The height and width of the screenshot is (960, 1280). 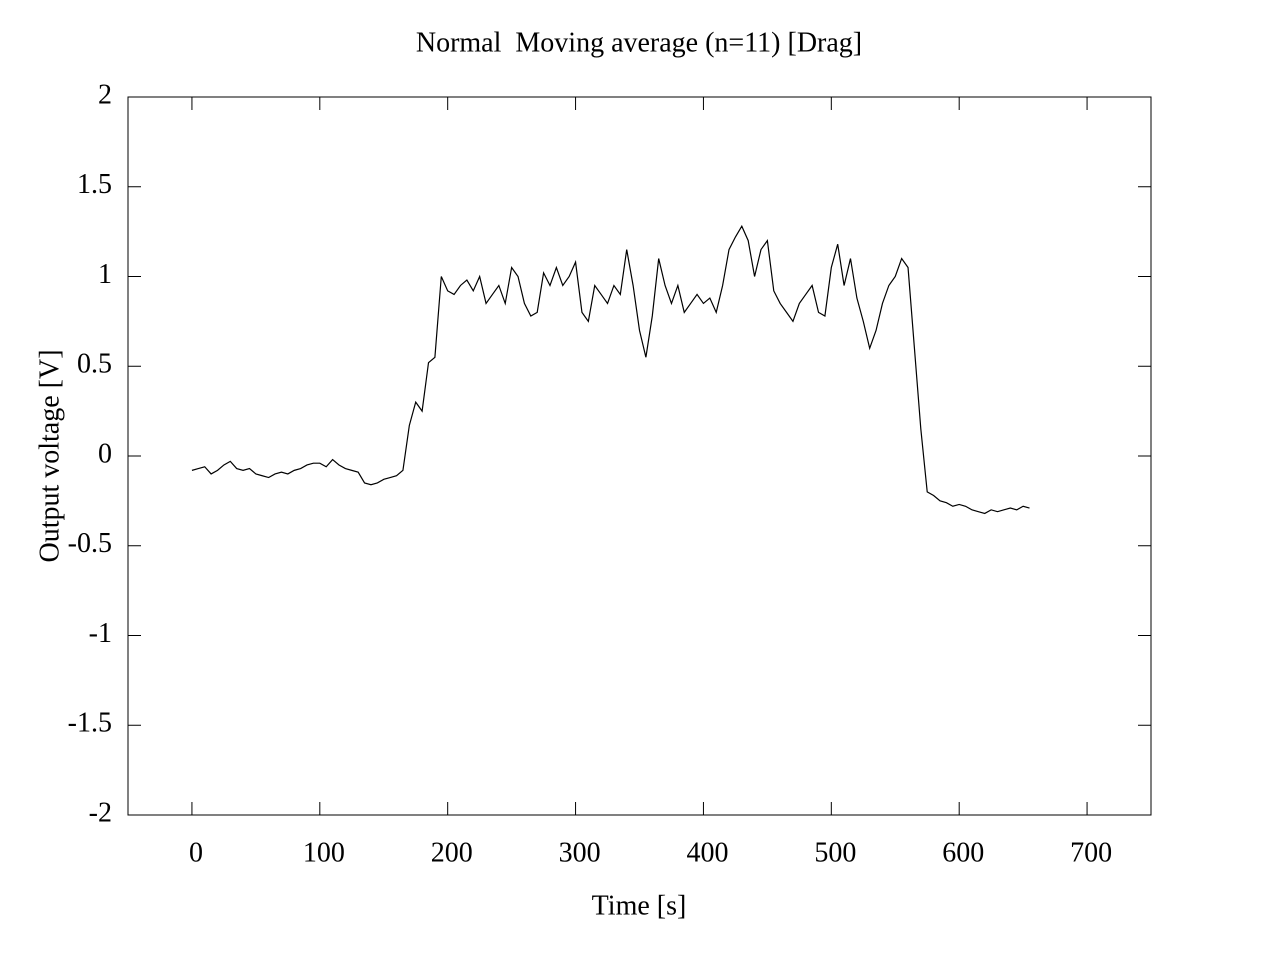 I want to click on y-tick-label: 1.5, so click(x=94, y=184).